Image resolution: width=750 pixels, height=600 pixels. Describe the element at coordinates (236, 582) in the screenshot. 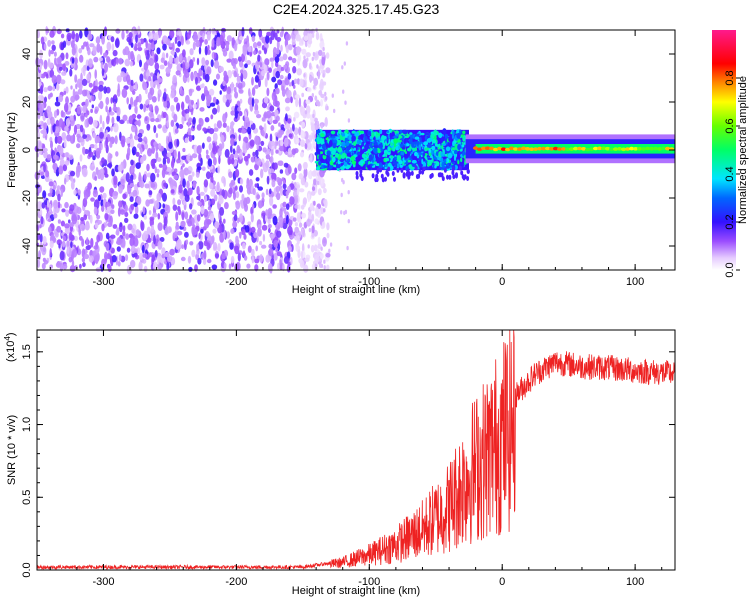

I see `x-tick-label: -200` at that location.